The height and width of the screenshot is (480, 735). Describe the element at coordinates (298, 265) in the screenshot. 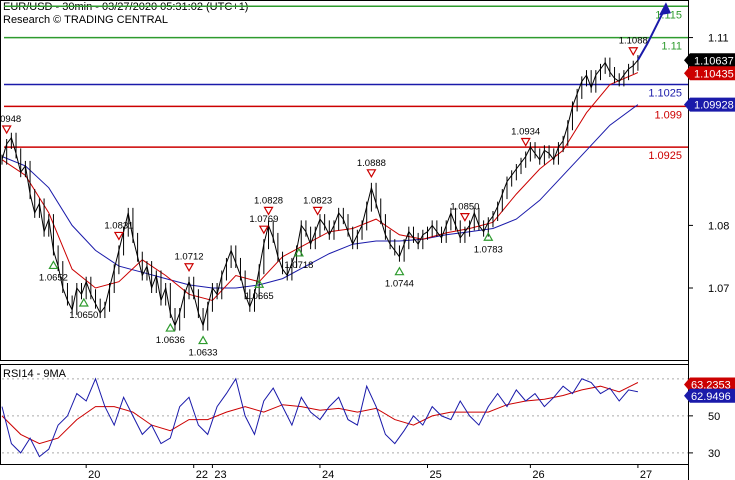

I see `low-label: 1.0718` at that location.